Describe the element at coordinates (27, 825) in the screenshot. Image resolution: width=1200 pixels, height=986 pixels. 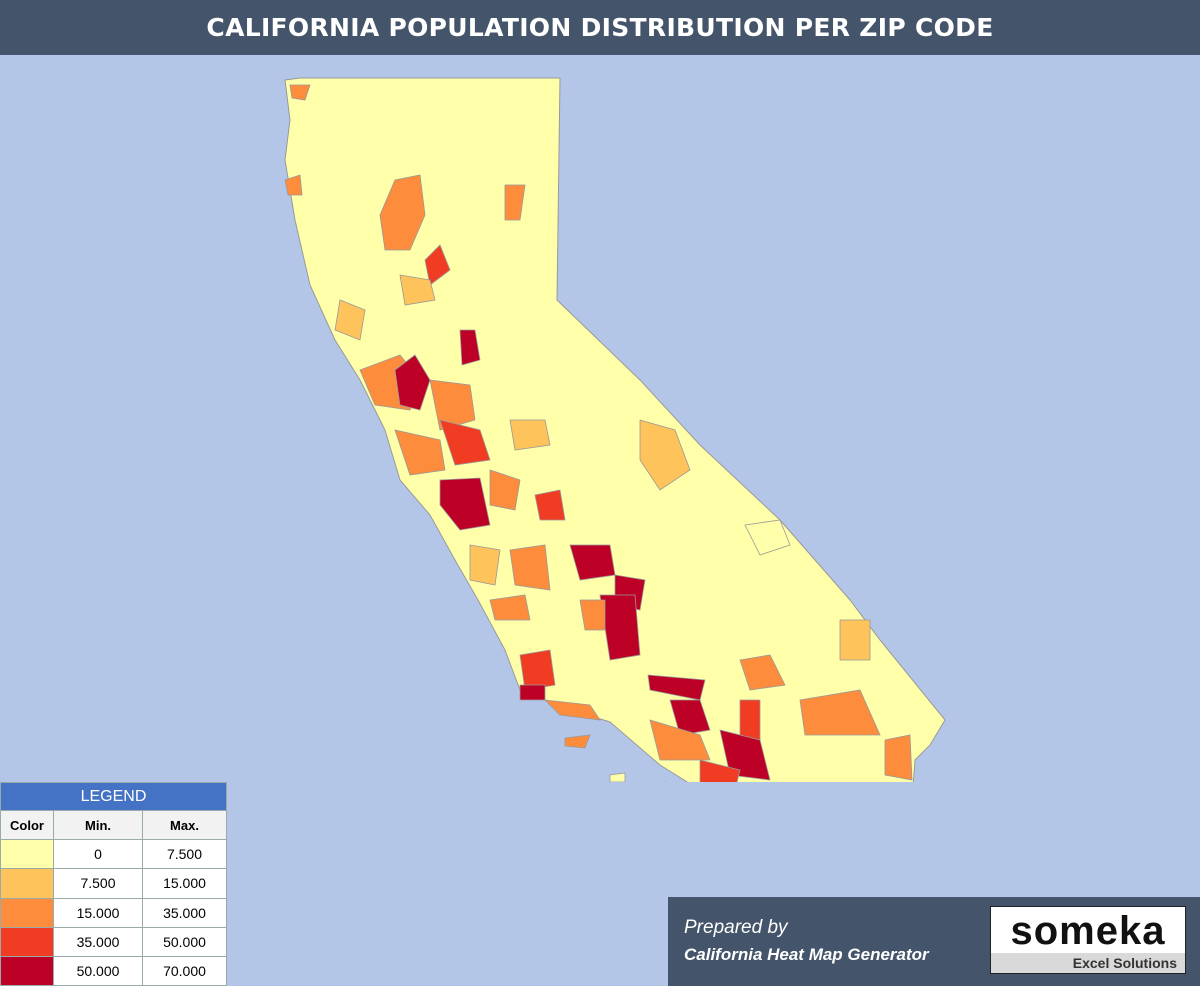
I see `legend-column: Color` at that location.